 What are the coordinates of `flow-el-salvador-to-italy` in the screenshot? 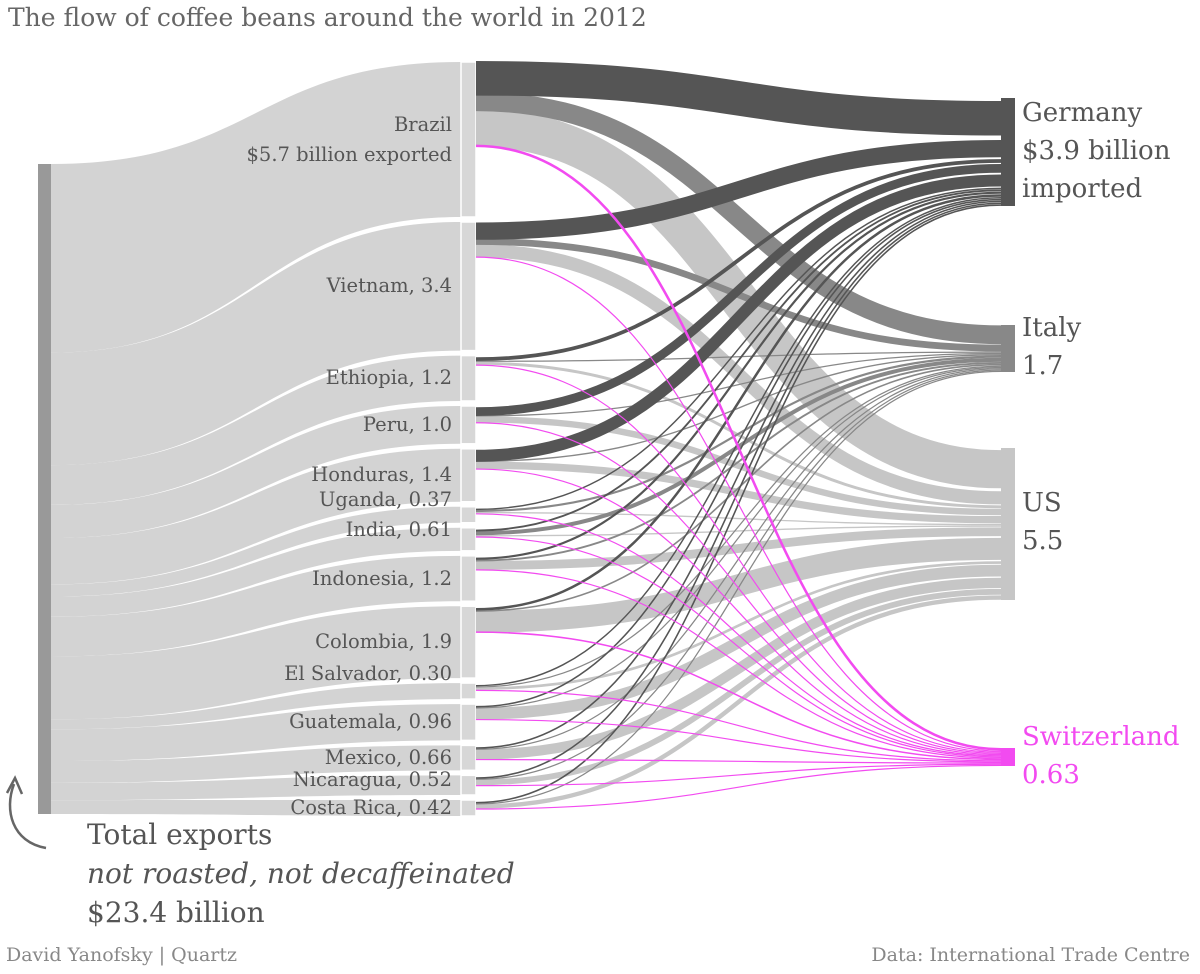 It's located at (738, 526).